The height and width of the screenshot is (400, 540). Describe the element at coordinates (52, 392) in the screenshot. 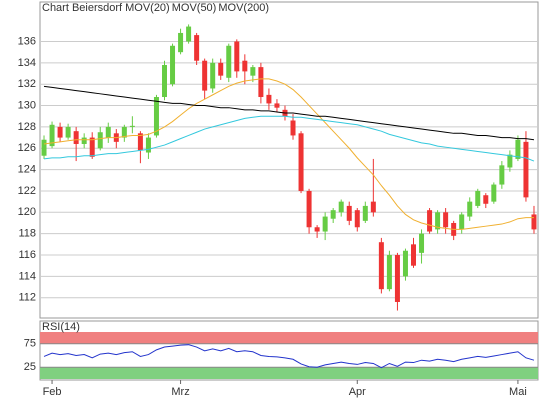

I see `x-tick-label: Feb` at that location.